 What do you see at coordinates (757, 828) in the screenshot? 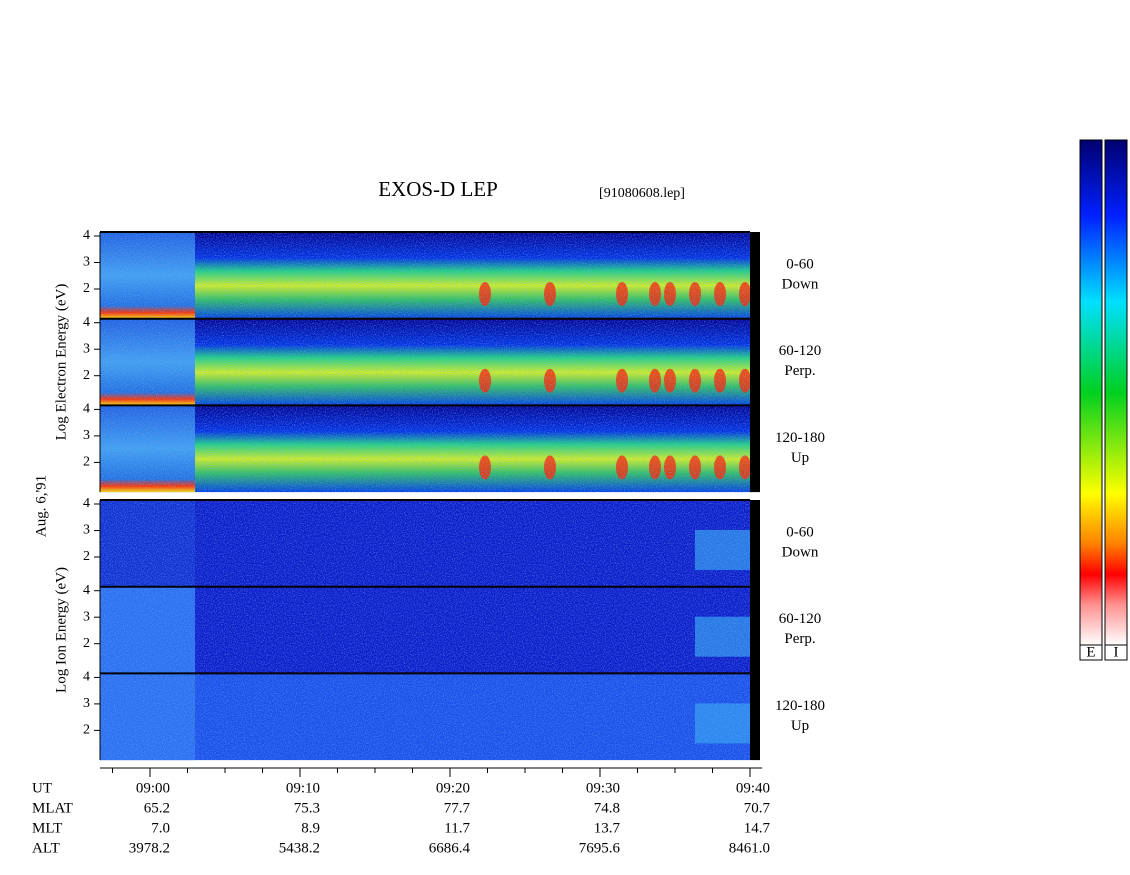
I see `axis-value: 14.7` at bounding box center [757, 828].